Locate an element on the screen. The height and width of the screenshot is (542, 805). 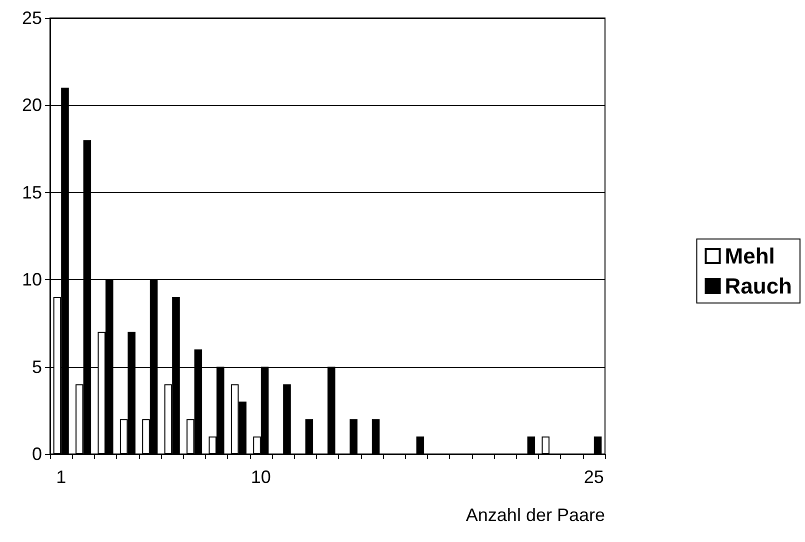
y-tick-label: 10 is located at coordinates (32, 280).